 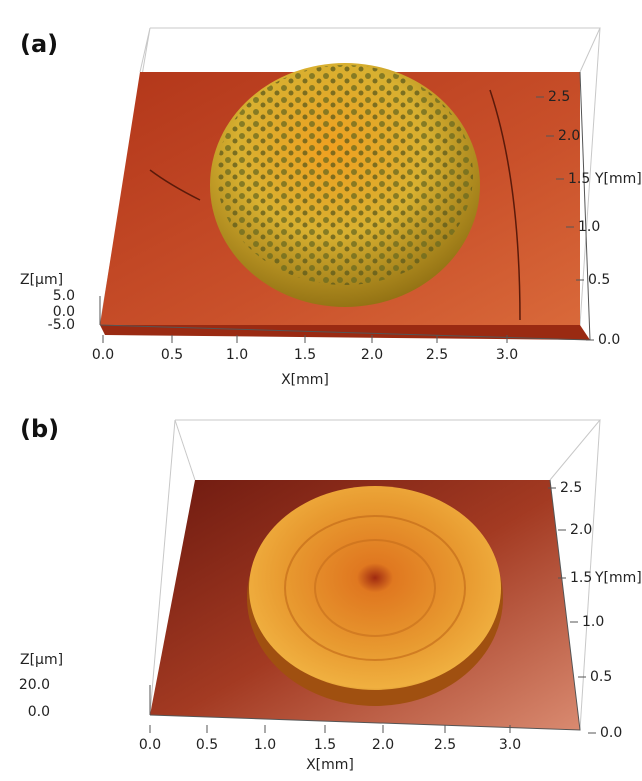 I want to click on dome-texture, so click(x=345, y=175).